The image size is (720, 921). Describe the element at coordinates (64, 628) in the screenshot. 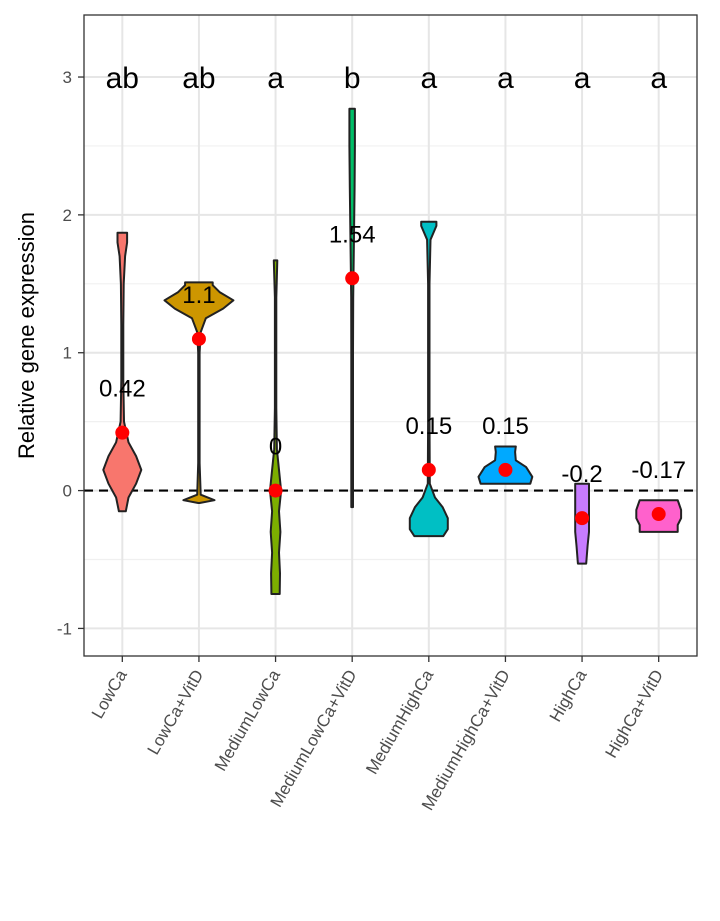

I see `y-tick-label: -1` at that location.